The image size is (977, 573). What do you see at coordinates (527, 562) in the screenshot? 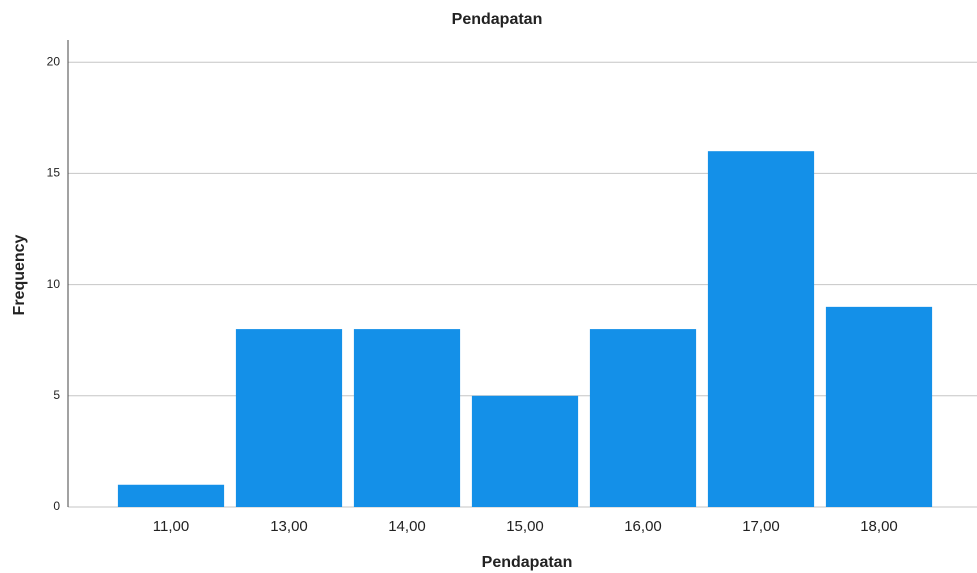
I see `x-axis-label: Pendapatan` at bounding box center [527, 562].